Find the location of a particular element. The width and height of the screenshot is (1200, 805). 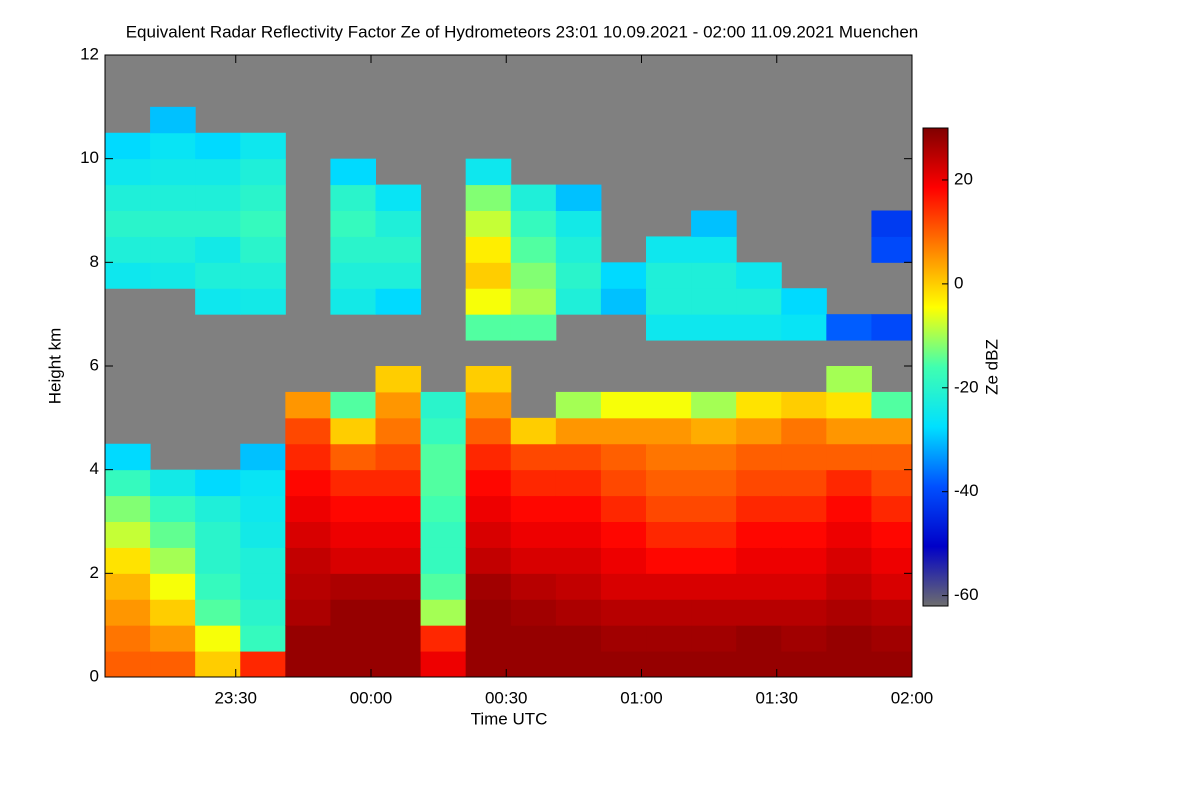

x-tick-label: 00:00 is located at coordinates (371, 697).